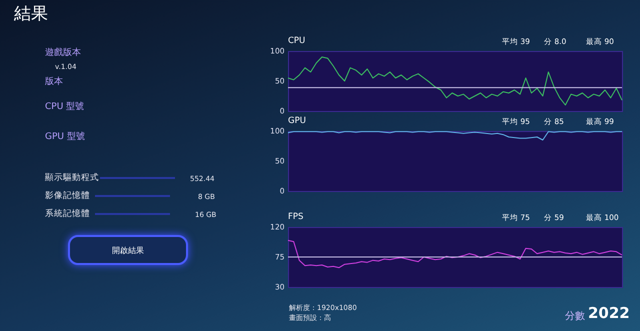  I want to click on text: 系統記憶體, so click(67, 214).